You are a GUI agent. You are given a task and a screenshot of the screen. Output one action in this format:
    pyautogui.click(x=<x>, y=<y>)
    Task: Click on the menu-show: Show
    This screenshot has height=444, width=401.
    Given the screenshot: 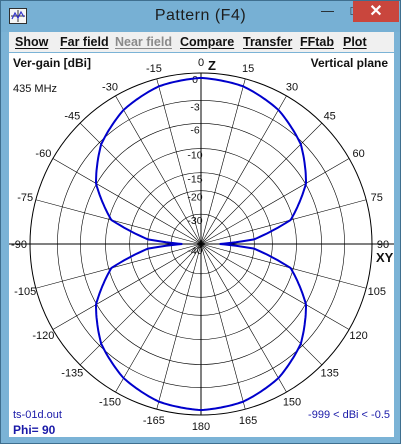 What is the action you would take?
    pyautogui.click(x=32, y=42)
    